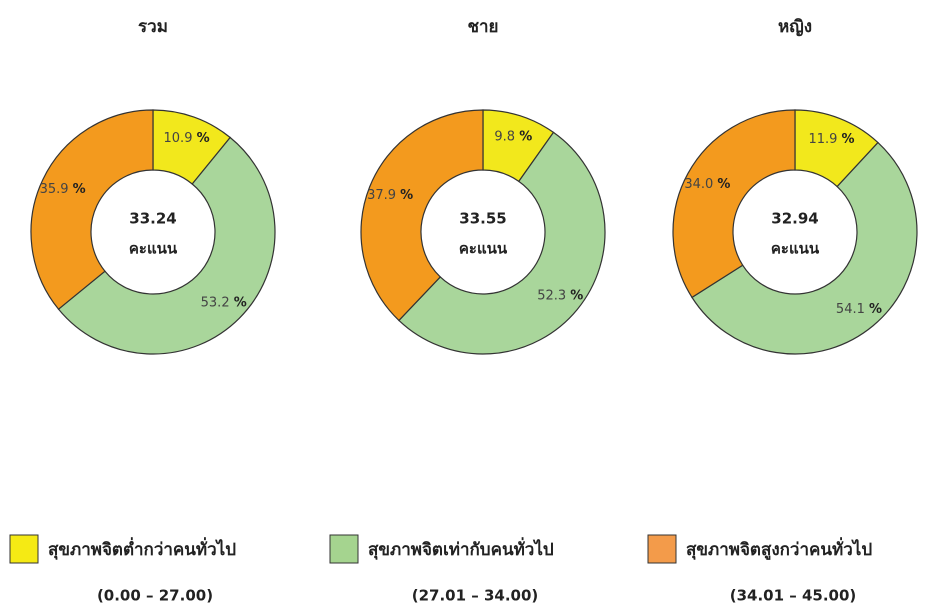 The image size is (936, 608). I want to click on legend-range: (34.01 – 45.00), so click(793, 596).